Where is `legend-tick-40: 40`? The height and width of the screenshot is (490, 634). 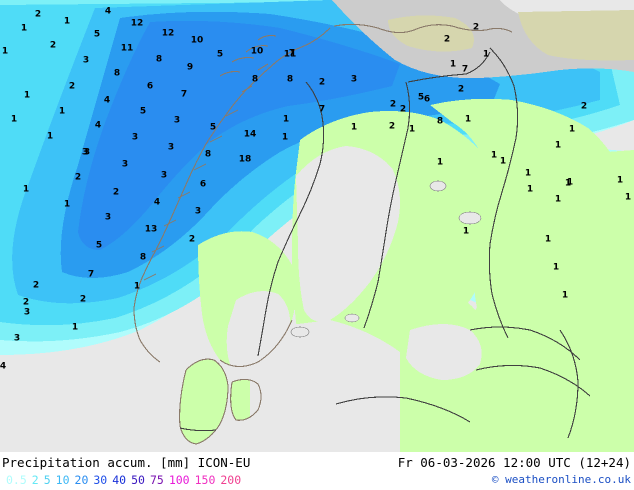
legend-tick-40: 40 is located at coordinates (119, 480).